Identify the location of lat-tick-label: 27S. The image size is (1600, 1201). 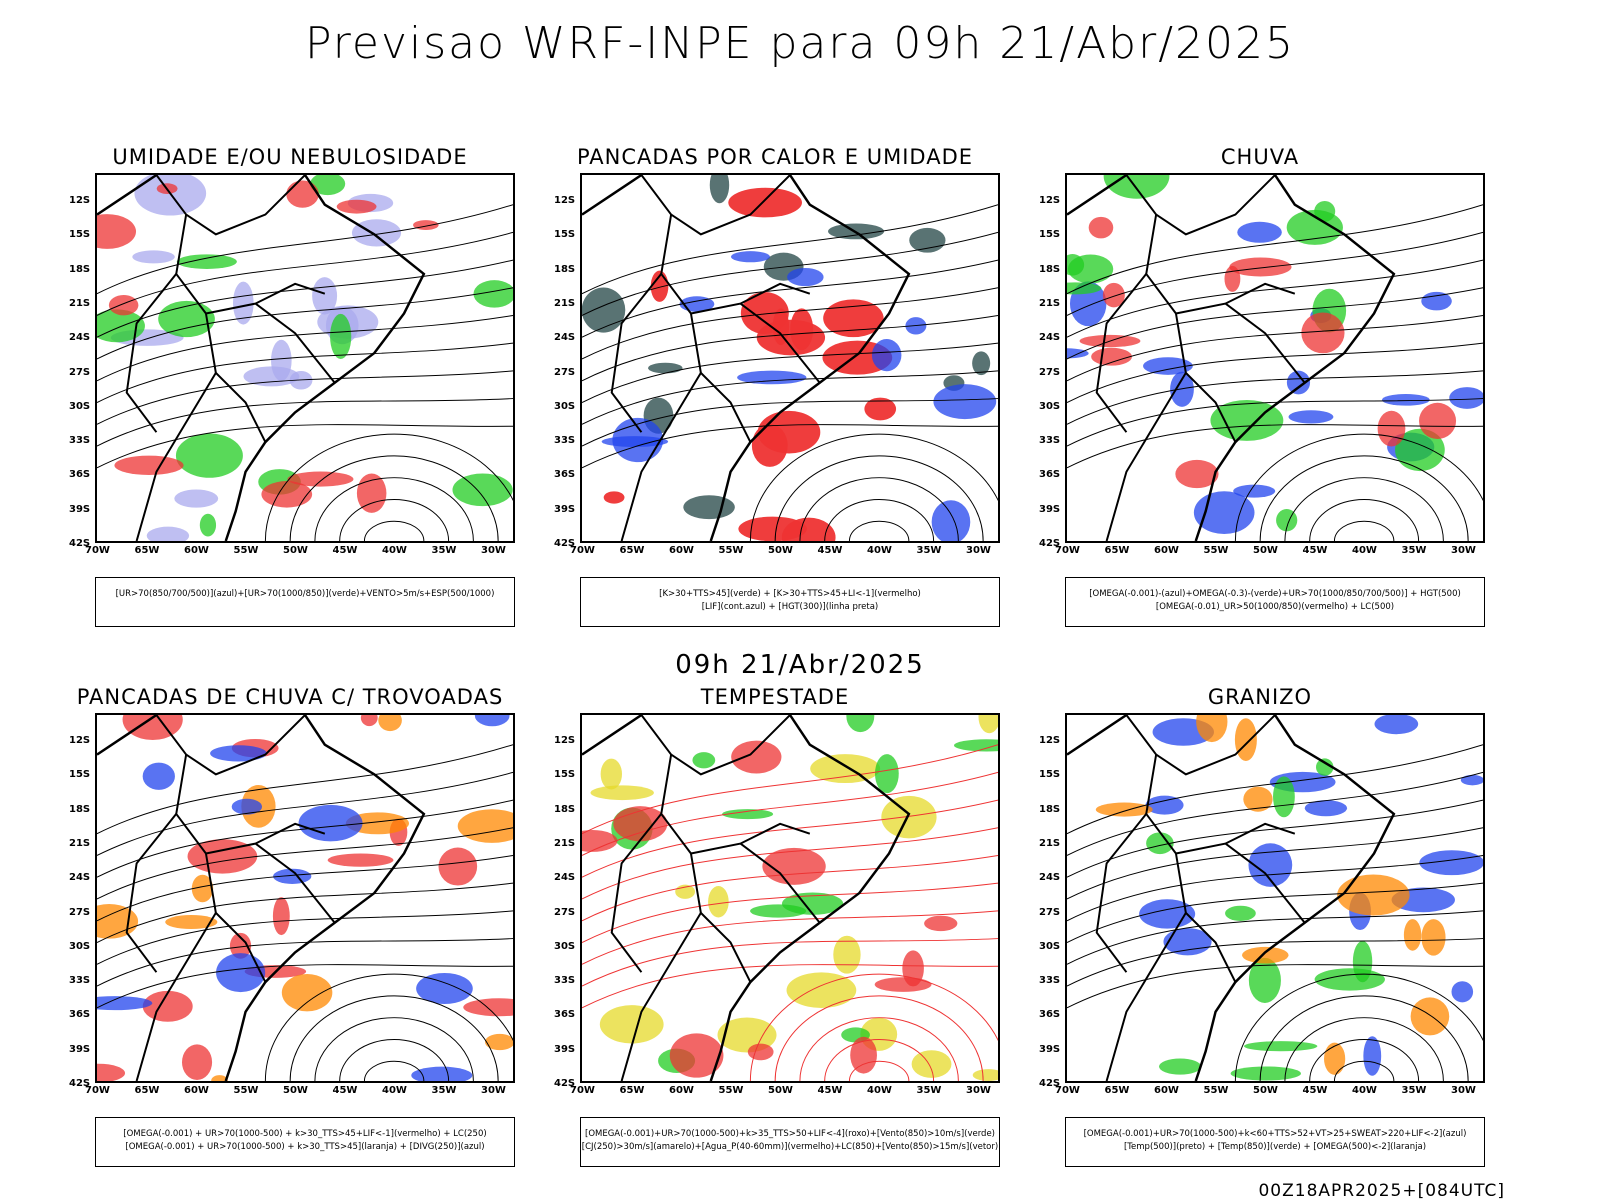
(80, 372).